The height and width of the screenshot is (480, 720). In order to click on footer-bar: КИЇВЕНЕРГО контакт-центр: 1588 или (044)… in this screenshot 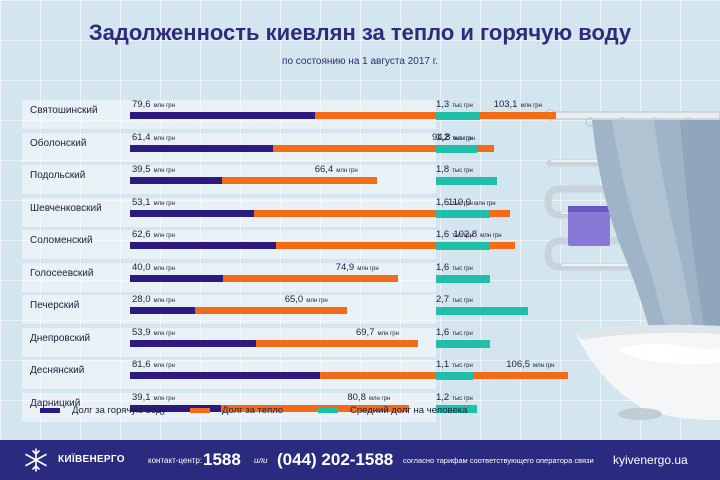, I will do `click(360, 460)`.